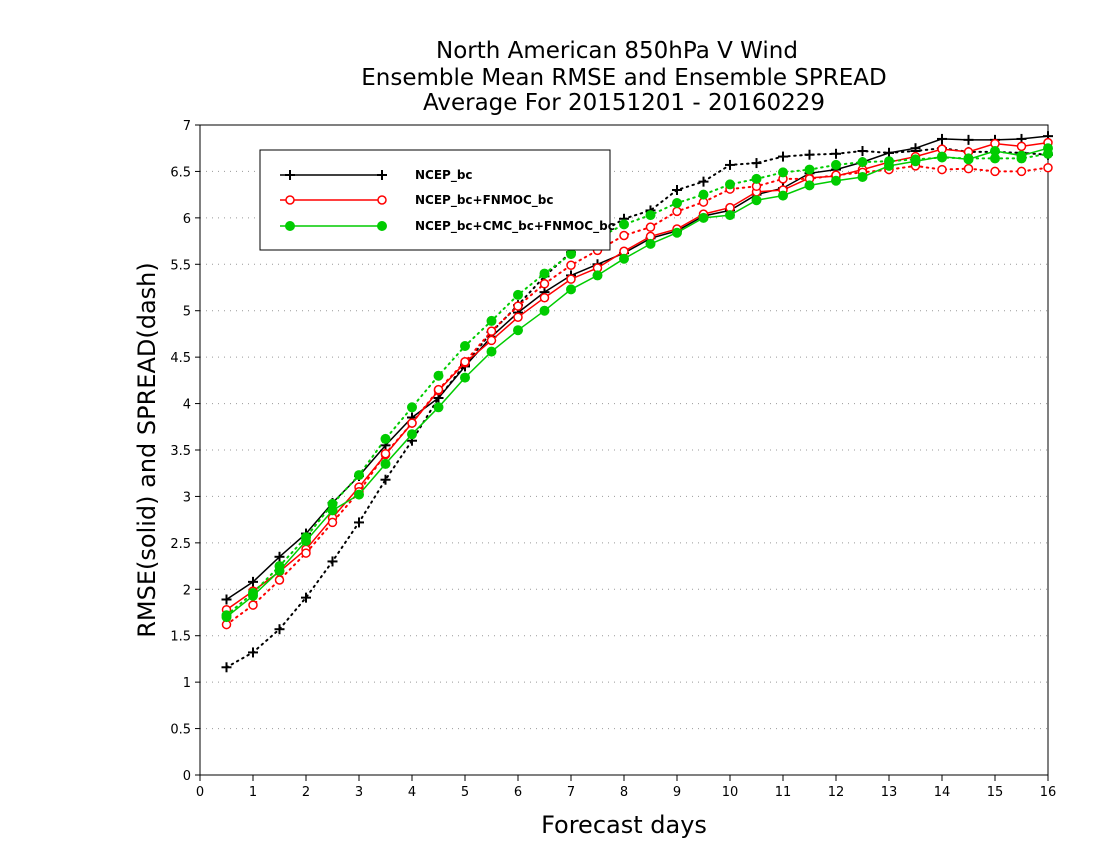  Describe the element at coordinates (783, 792) in the screenshot. I see `x-tick-label: 11` at that location.